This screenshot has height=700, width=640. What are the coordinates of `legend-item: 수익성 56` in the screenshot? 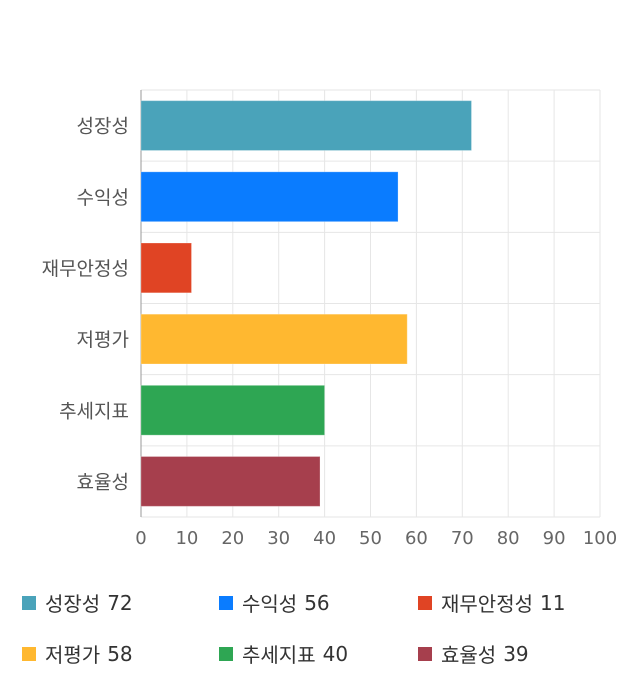 It's located at (274, 602).